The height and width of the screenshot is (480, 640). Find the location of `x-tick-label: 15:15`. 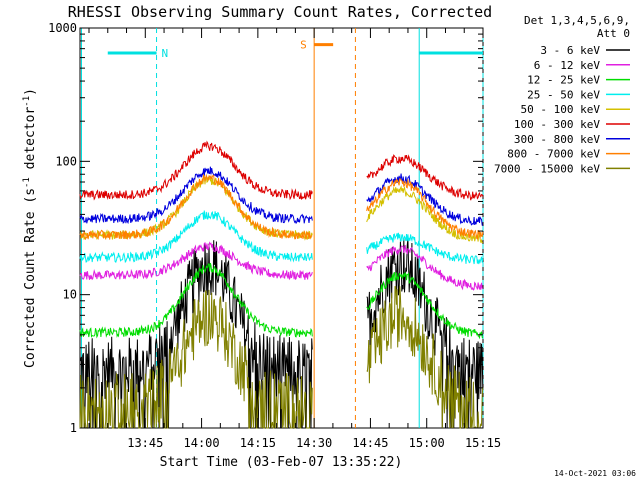

x-tick-label: 15:15 is located at coordinates (483, 443).